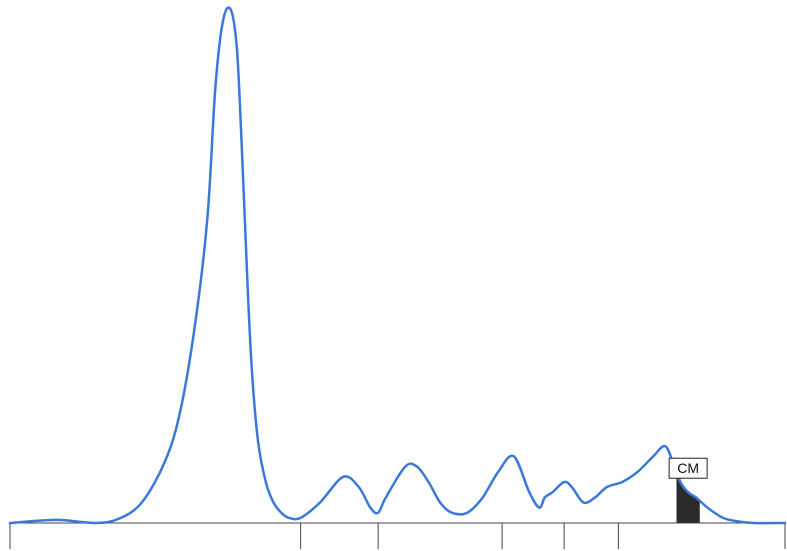 Image resolution: width=787 pixels, height=551 pixels. I want to click on cm-annotation: CM, so click(688, 468).